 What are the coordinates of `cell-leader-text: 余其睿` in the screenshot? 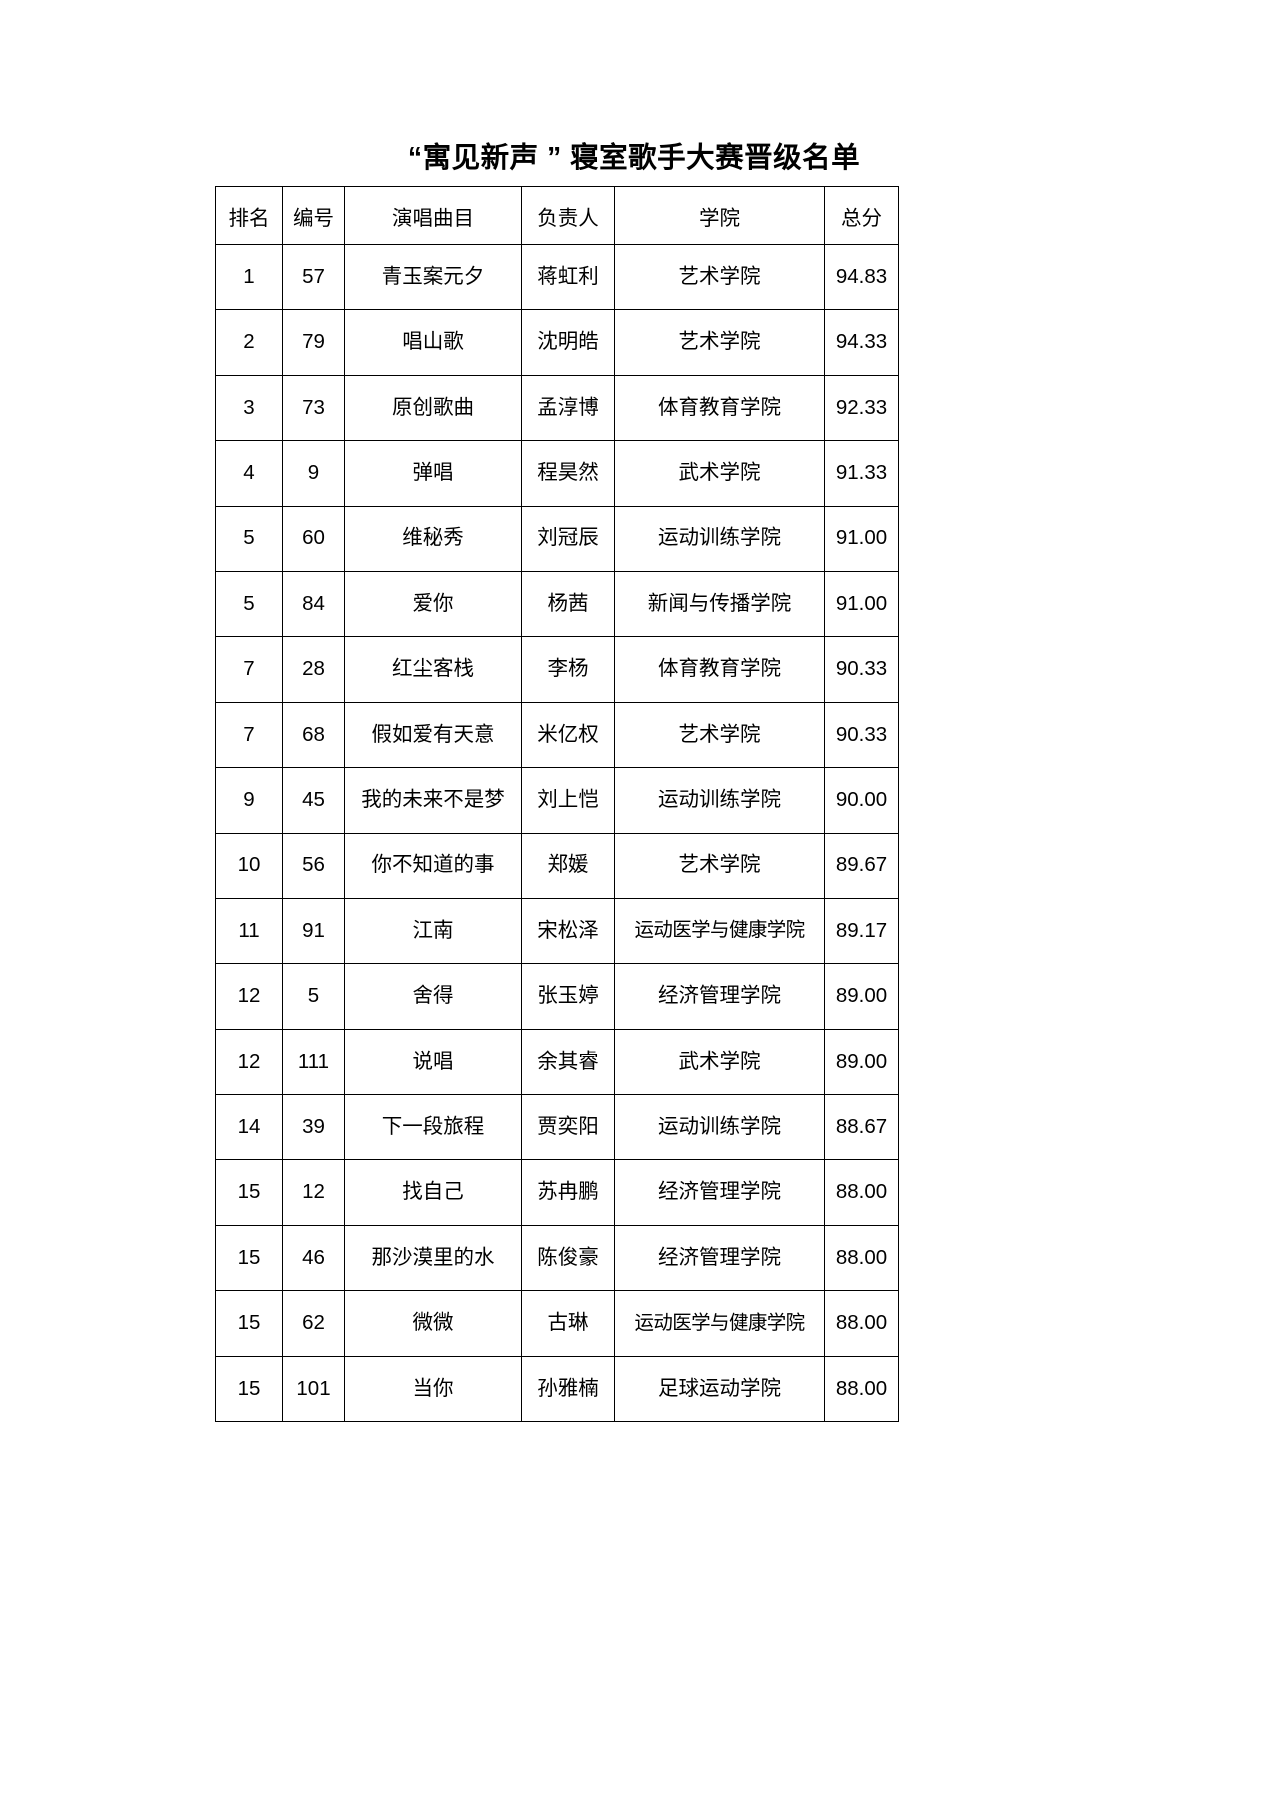 It's located at (568, 1061).